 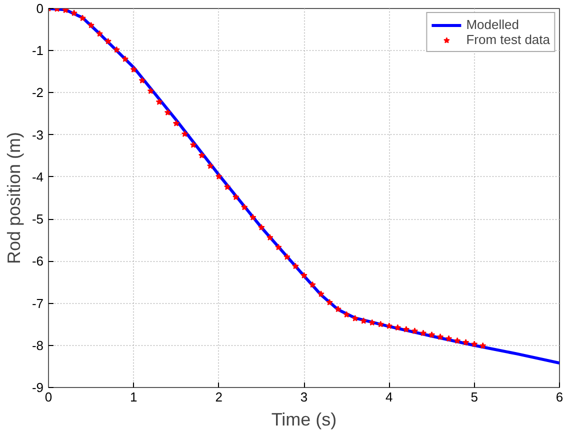 I want to click on x-tick-label: 6, so click(x=560, y=397).